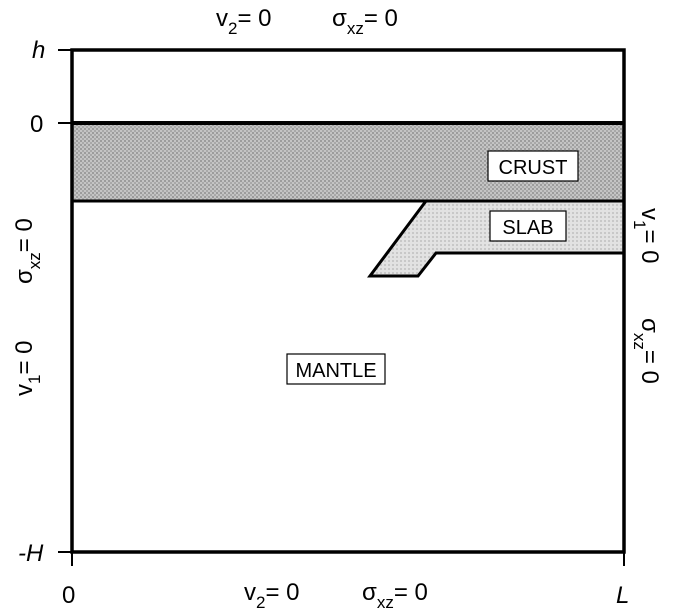 The height and width of the screenshot is (616, 690). What do you see at coordinates (68, 595) in the screenshot?
I see `label-x-zero: 0` at bounding box center [68, 595].